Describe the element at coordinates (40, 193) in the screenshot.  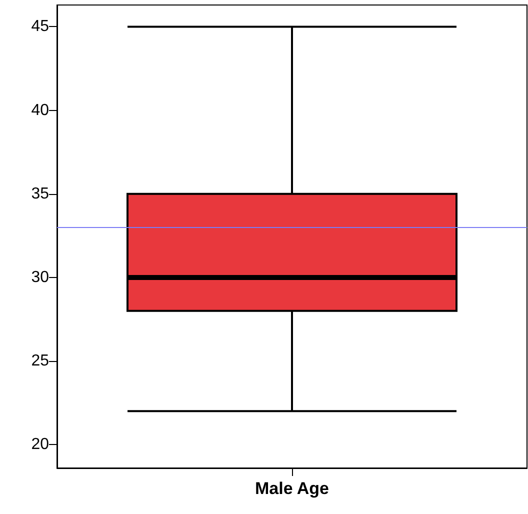
I see `y-tick-label: 35` at that location.